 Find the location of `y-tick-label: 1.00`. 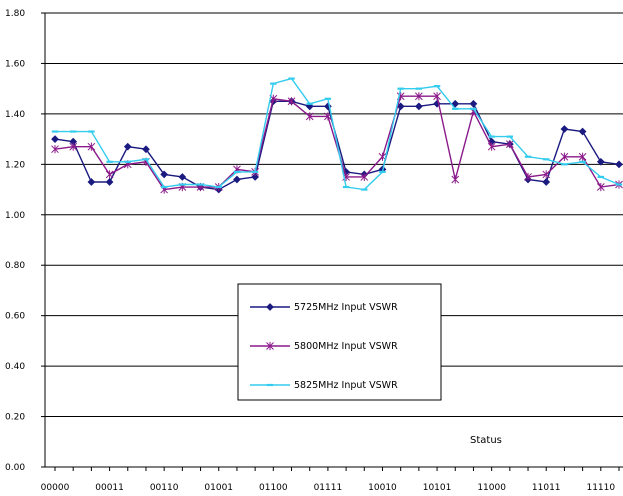

y-tick-label: 1.00 is located at coordinates (15, 216).